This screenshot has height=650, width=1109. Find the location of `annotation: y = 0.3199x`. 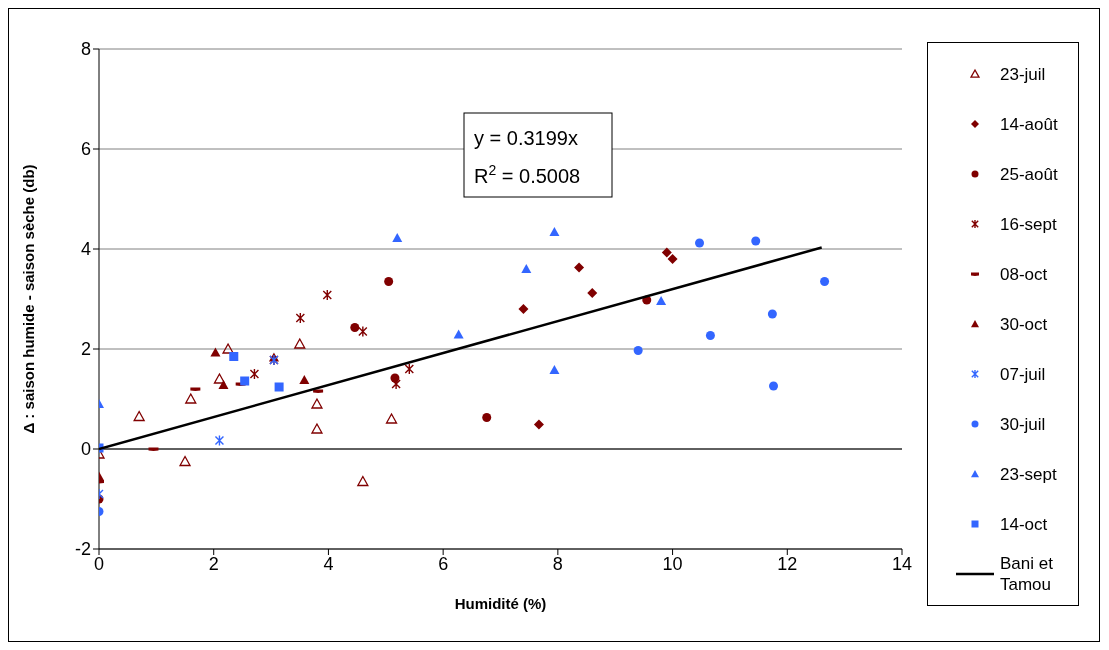

annotation: y = 0.3199x is located at coordinates (526, 138).